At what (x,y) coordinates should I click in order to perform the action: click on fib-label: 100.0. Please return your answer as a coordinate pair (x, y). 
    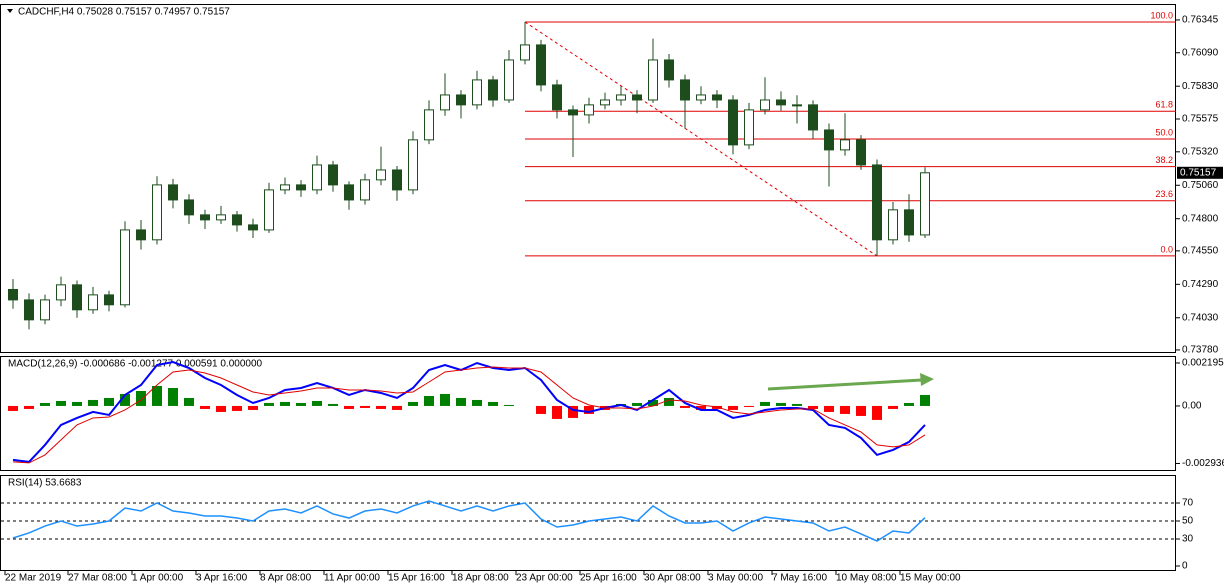
    Looking at the image, I should click on (1161, 15).